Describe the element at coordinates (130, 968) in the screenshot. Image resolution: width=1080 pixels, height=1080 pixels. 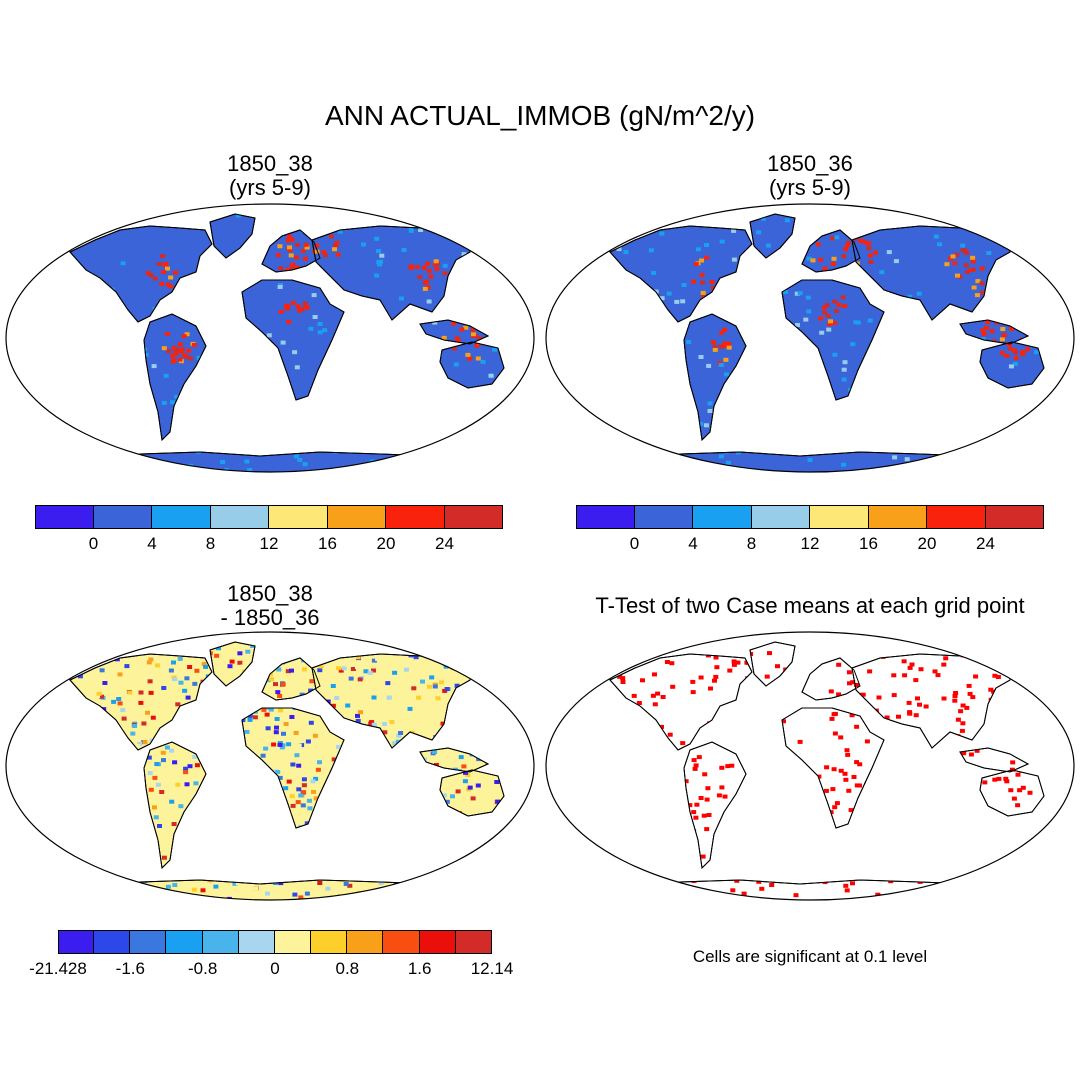
I see `colorbar-label: -1.6` at that location.